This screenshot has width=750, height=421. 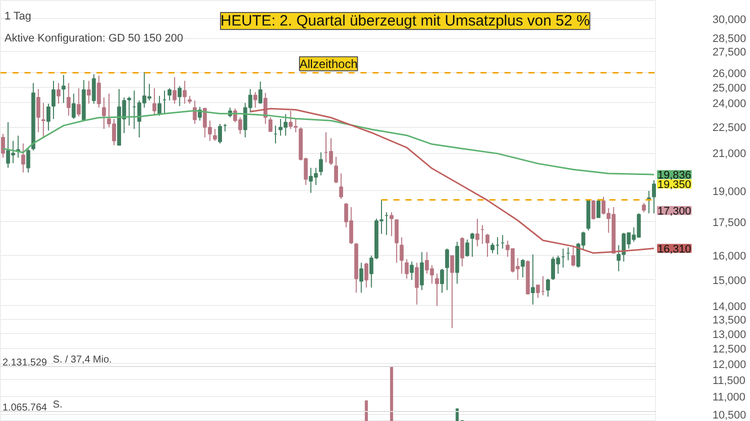 What do you see at coordinates (729, 364) in the screenshot?
I see `y-tick-label: 12,000` at bounding box center [729, 364].